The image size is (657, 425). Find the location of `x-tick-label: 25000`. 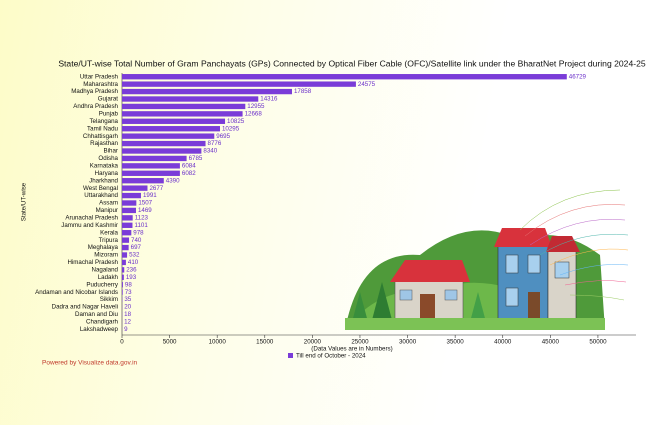

x-tick-label: 25000 is located at coordinates (360, 342).